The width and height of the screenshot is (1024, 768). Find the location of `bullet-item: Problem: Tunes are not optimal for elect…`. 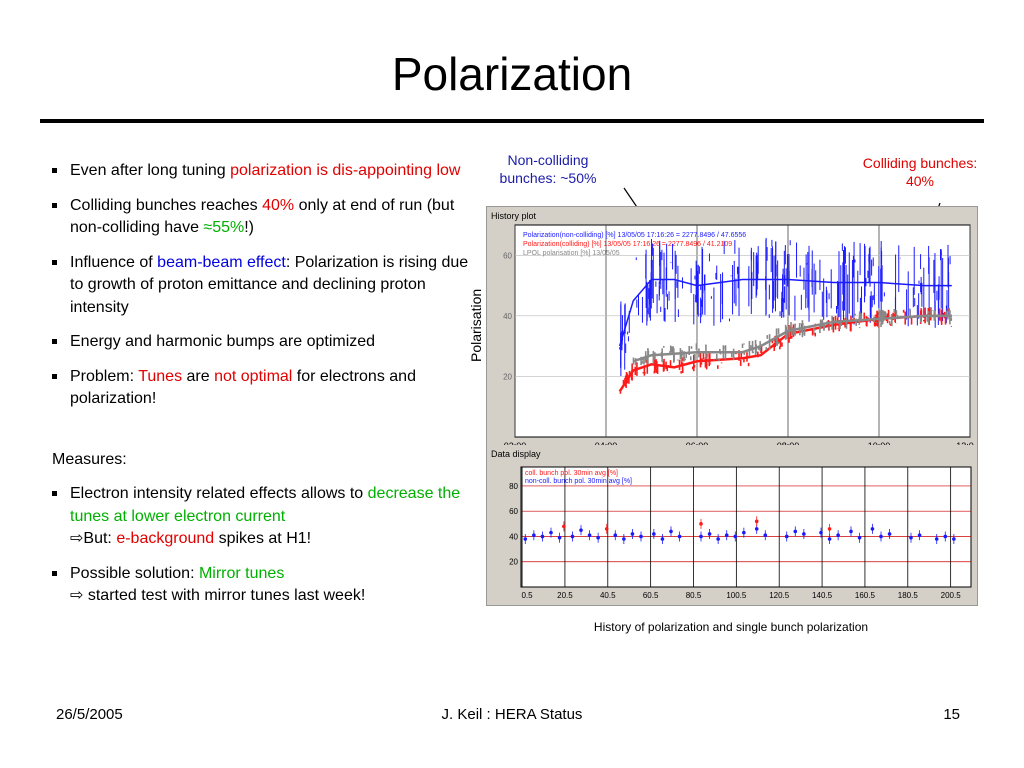

bullet-item: Problem: Tunes are not optimal for elect… is located at coordinates (262, 388).